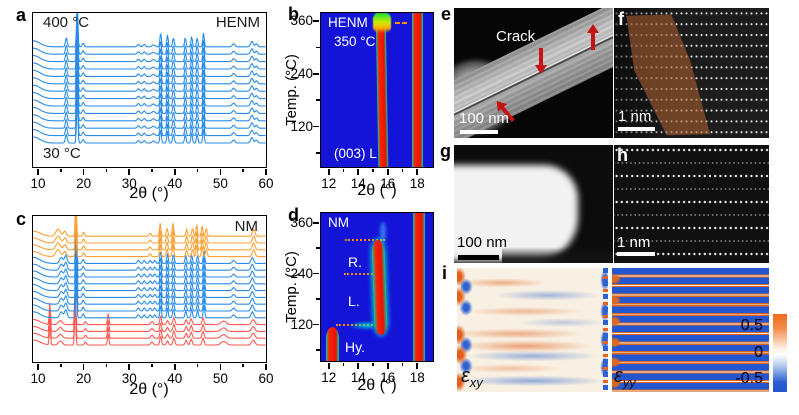 The width and height of the screenshot is (799, 415). I want to click on panel-label-a: a, so click(21, 15).